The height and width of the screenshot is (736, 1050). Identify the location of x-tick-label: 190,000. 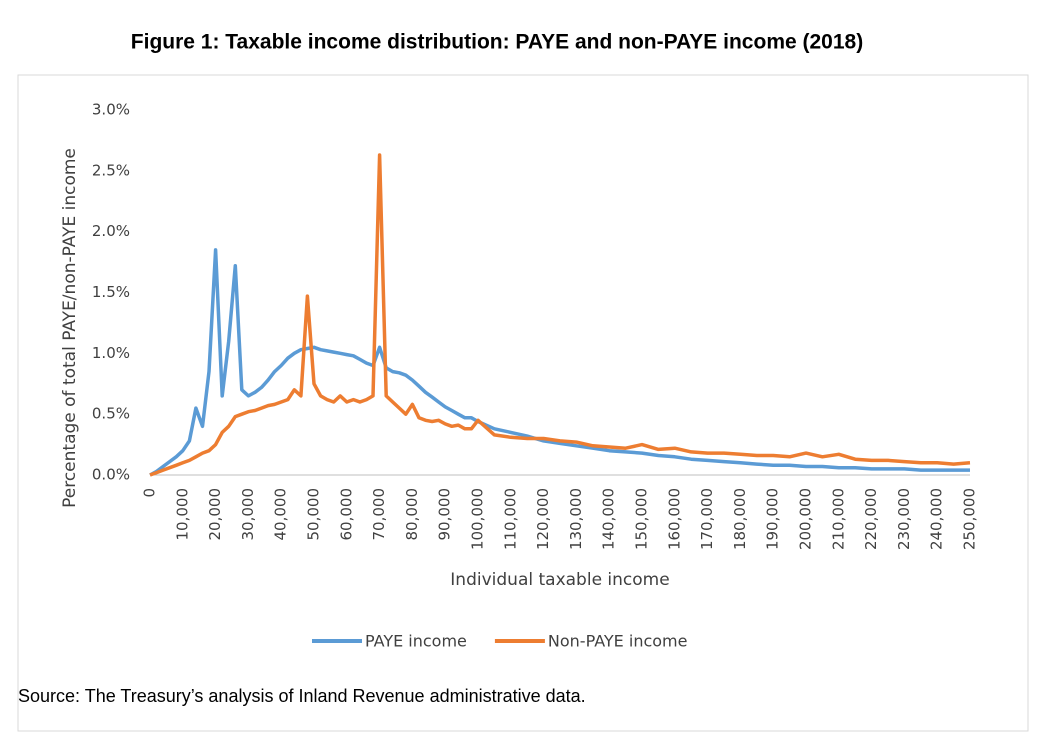
(773, 519).